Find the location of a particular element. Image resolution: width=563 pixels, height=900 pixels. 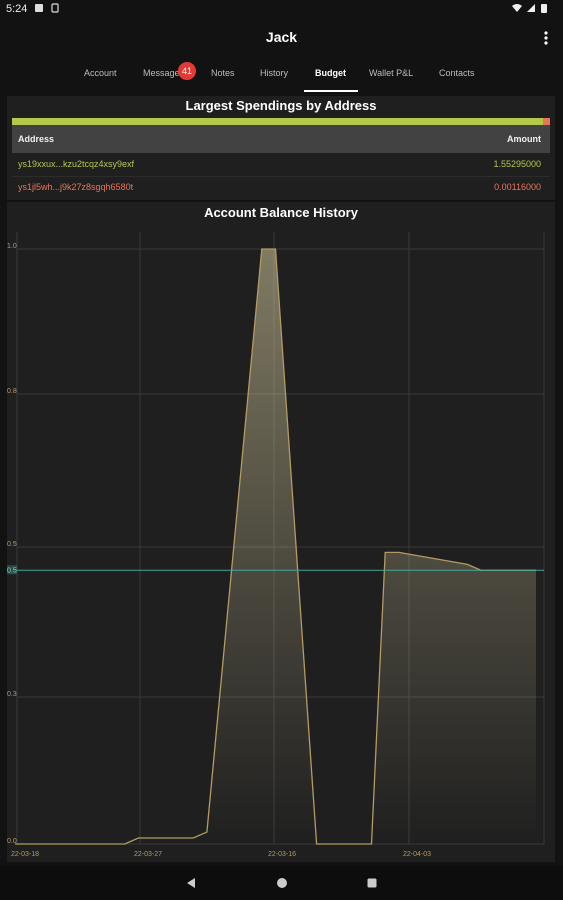

notification-icon is located at coordinates (39, 8).